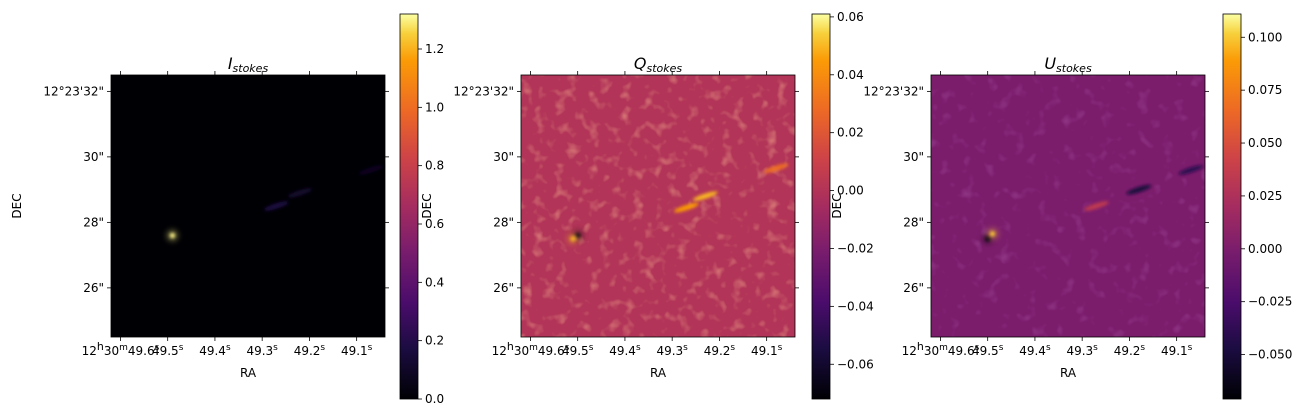 Image resolution: width=1311 pixels, height=417 pixels. I want to click on colorbar-tick-label: 0.04, so click(850, 75).